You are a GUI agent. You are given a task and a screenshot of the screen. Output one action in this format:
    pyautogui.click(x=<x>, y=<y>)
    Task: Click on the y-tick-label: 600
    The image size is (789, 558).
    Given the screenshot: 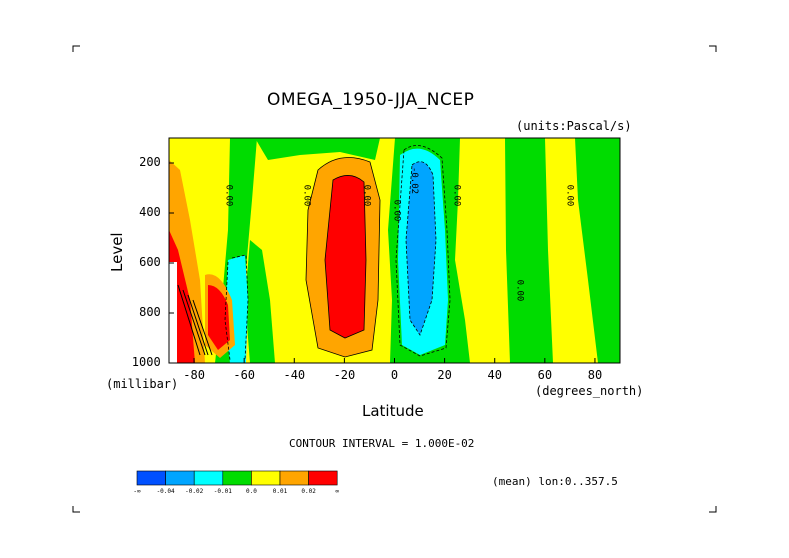 What is the action you would take?
    pyautogui.click(x=150, y=262)
    